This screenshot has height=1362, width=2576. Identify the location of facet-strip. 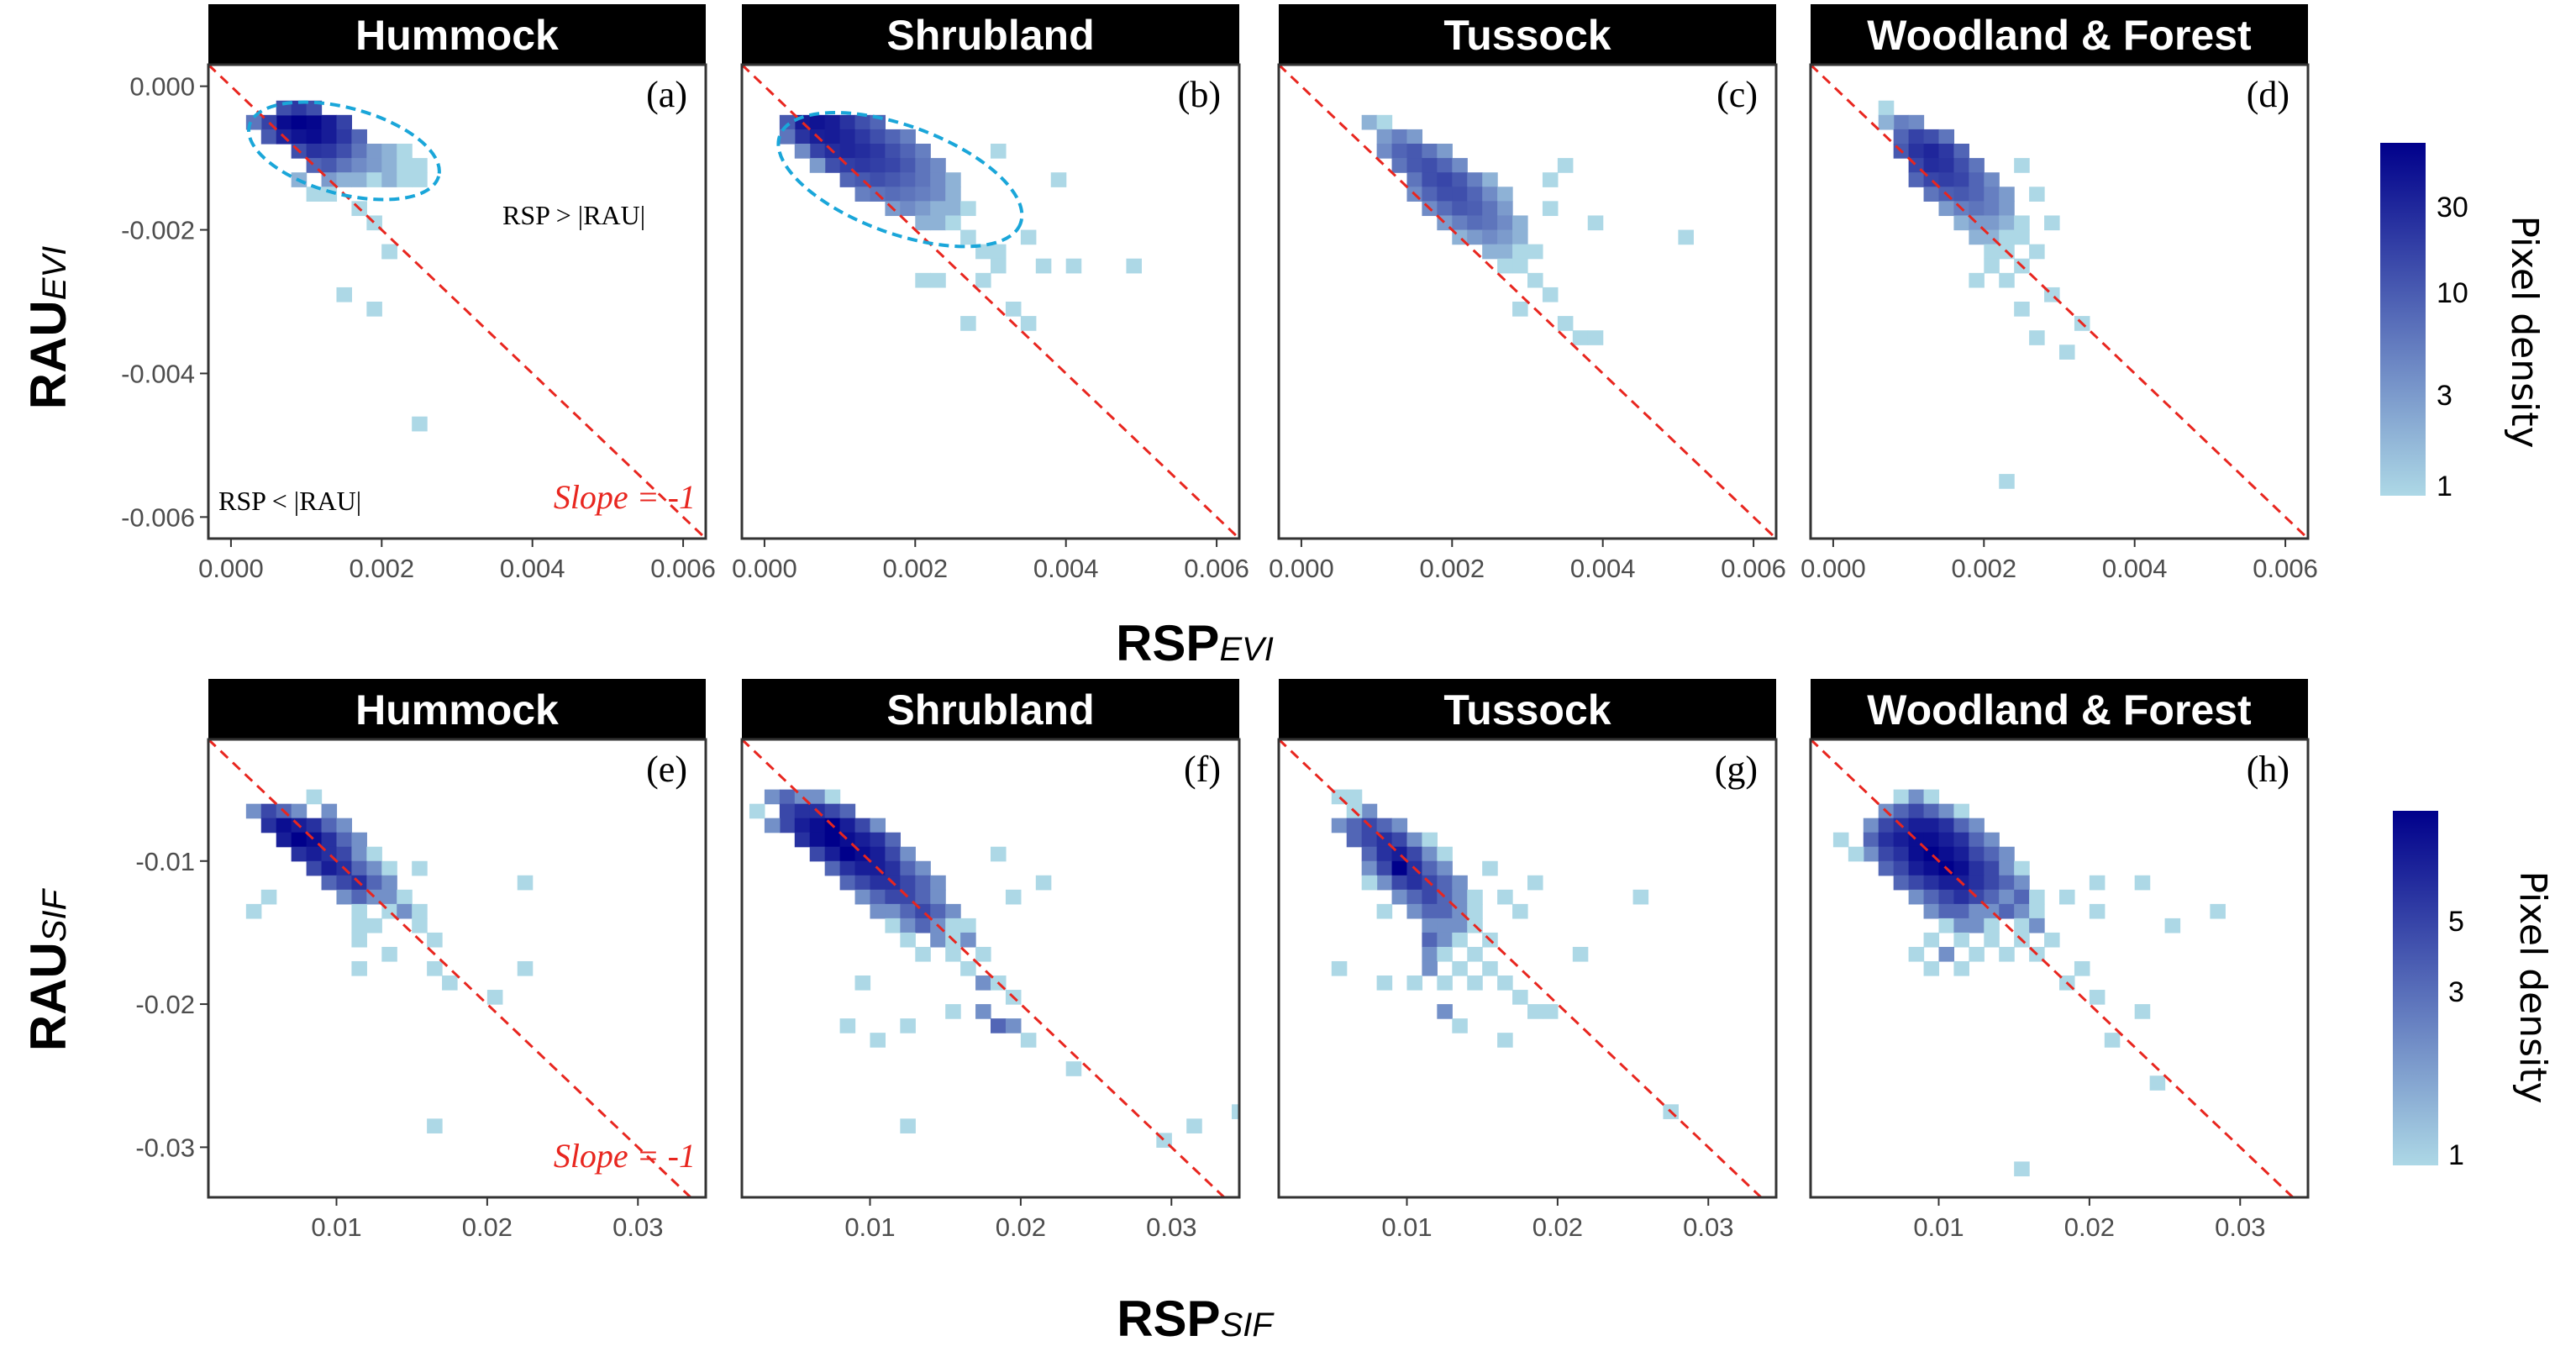
(990, 34).